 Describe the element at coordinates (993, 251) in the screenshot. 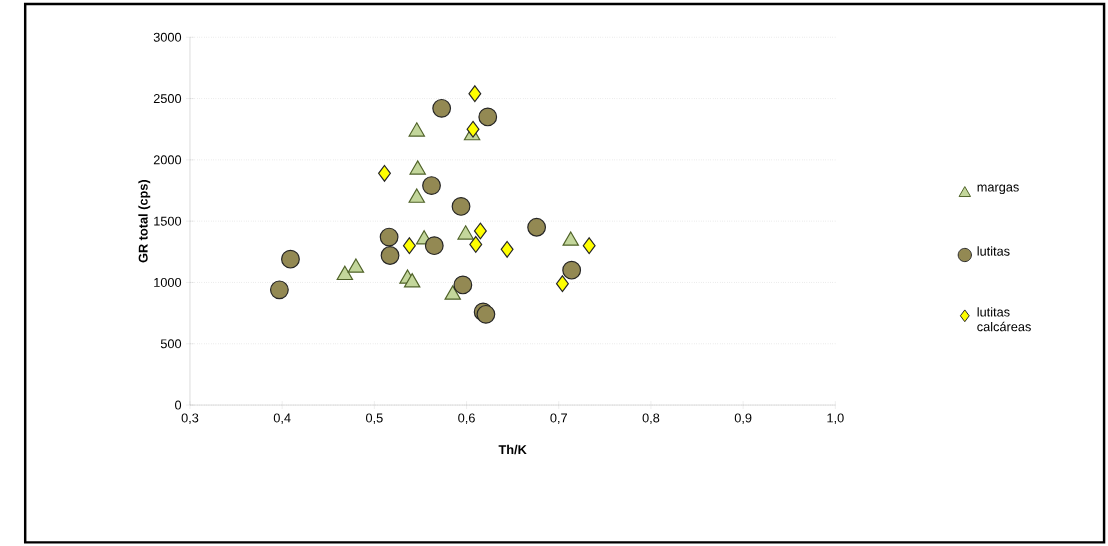

I see `legend-label: lutitas` at that location.